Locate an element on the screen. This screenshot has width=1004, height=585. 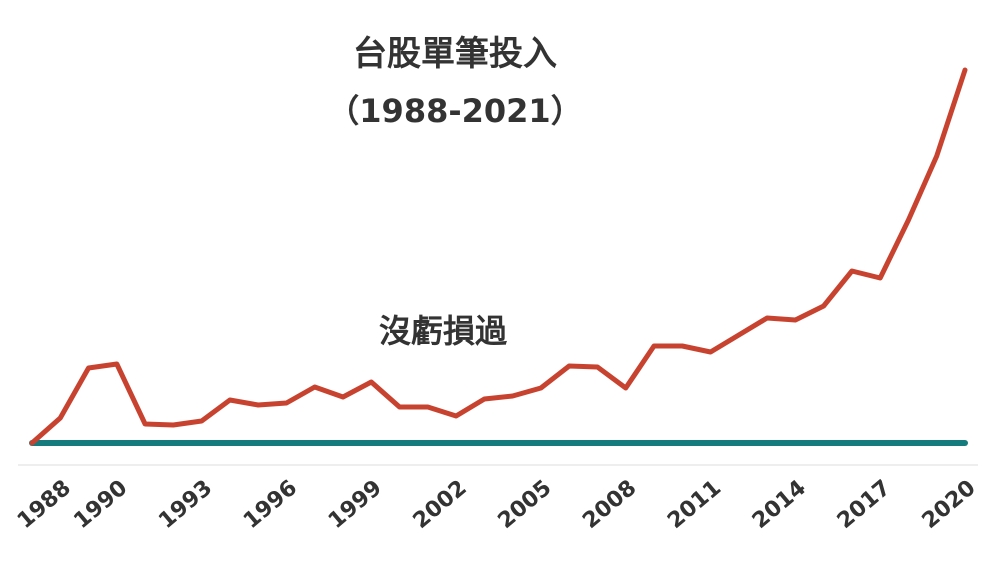
x-tick-label: 1988 is located at coordinates (44, 504).